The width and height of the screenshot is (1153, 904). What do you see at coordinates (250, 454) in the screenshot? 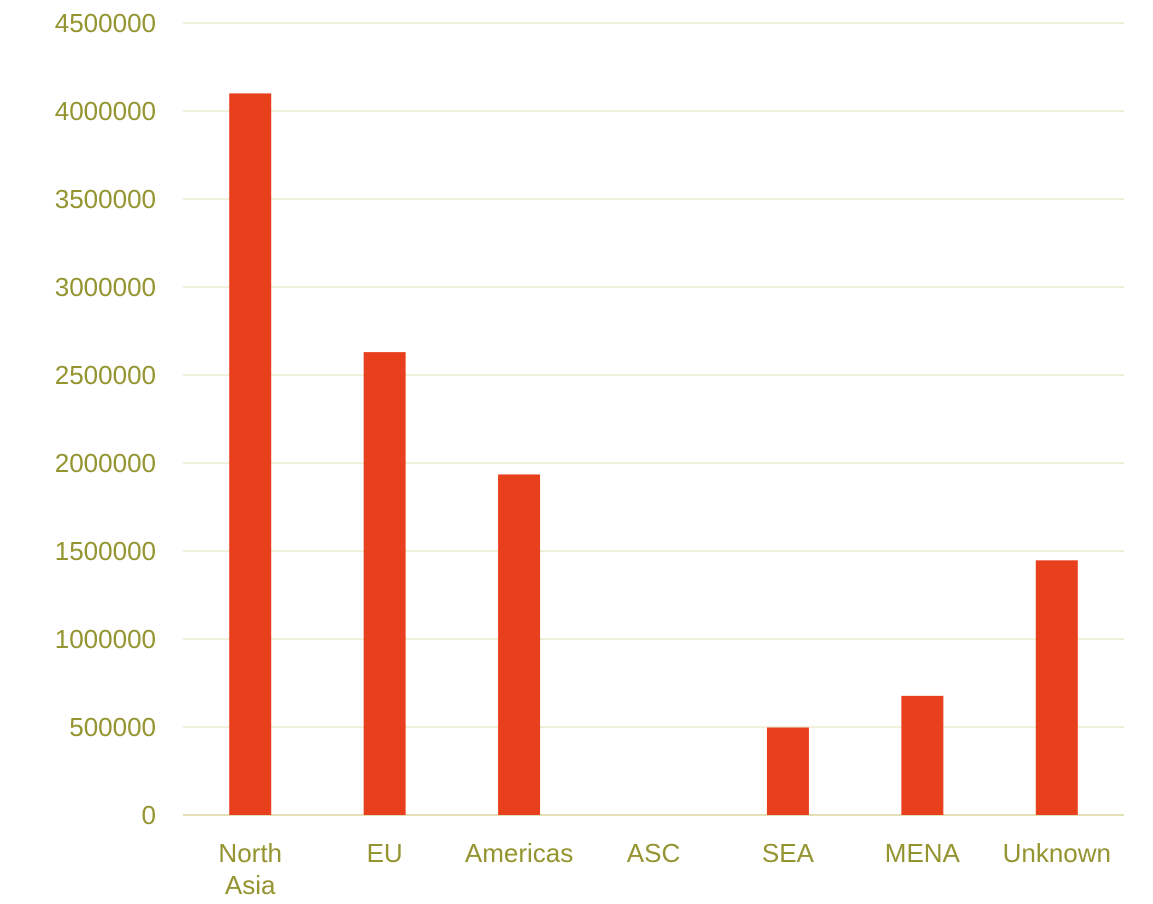
I see `bar-north-asia` at bounding box center [250, 454].